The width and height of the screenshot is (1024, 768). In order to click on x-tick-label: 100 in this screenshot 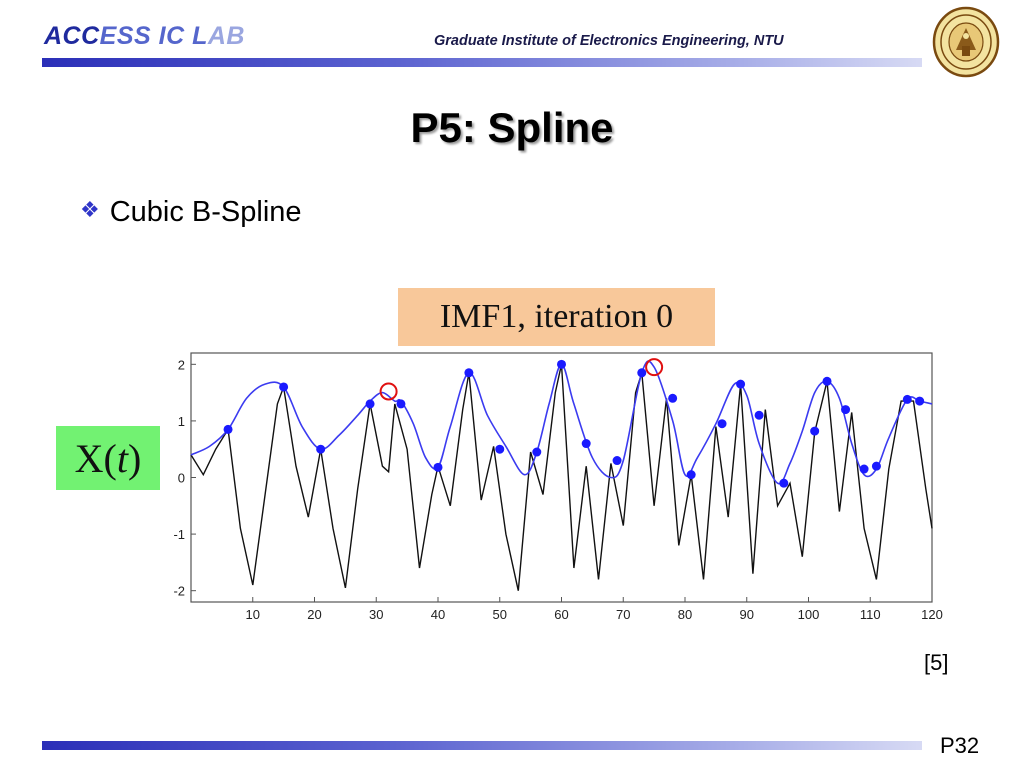, I will do `click(809, 614)`.